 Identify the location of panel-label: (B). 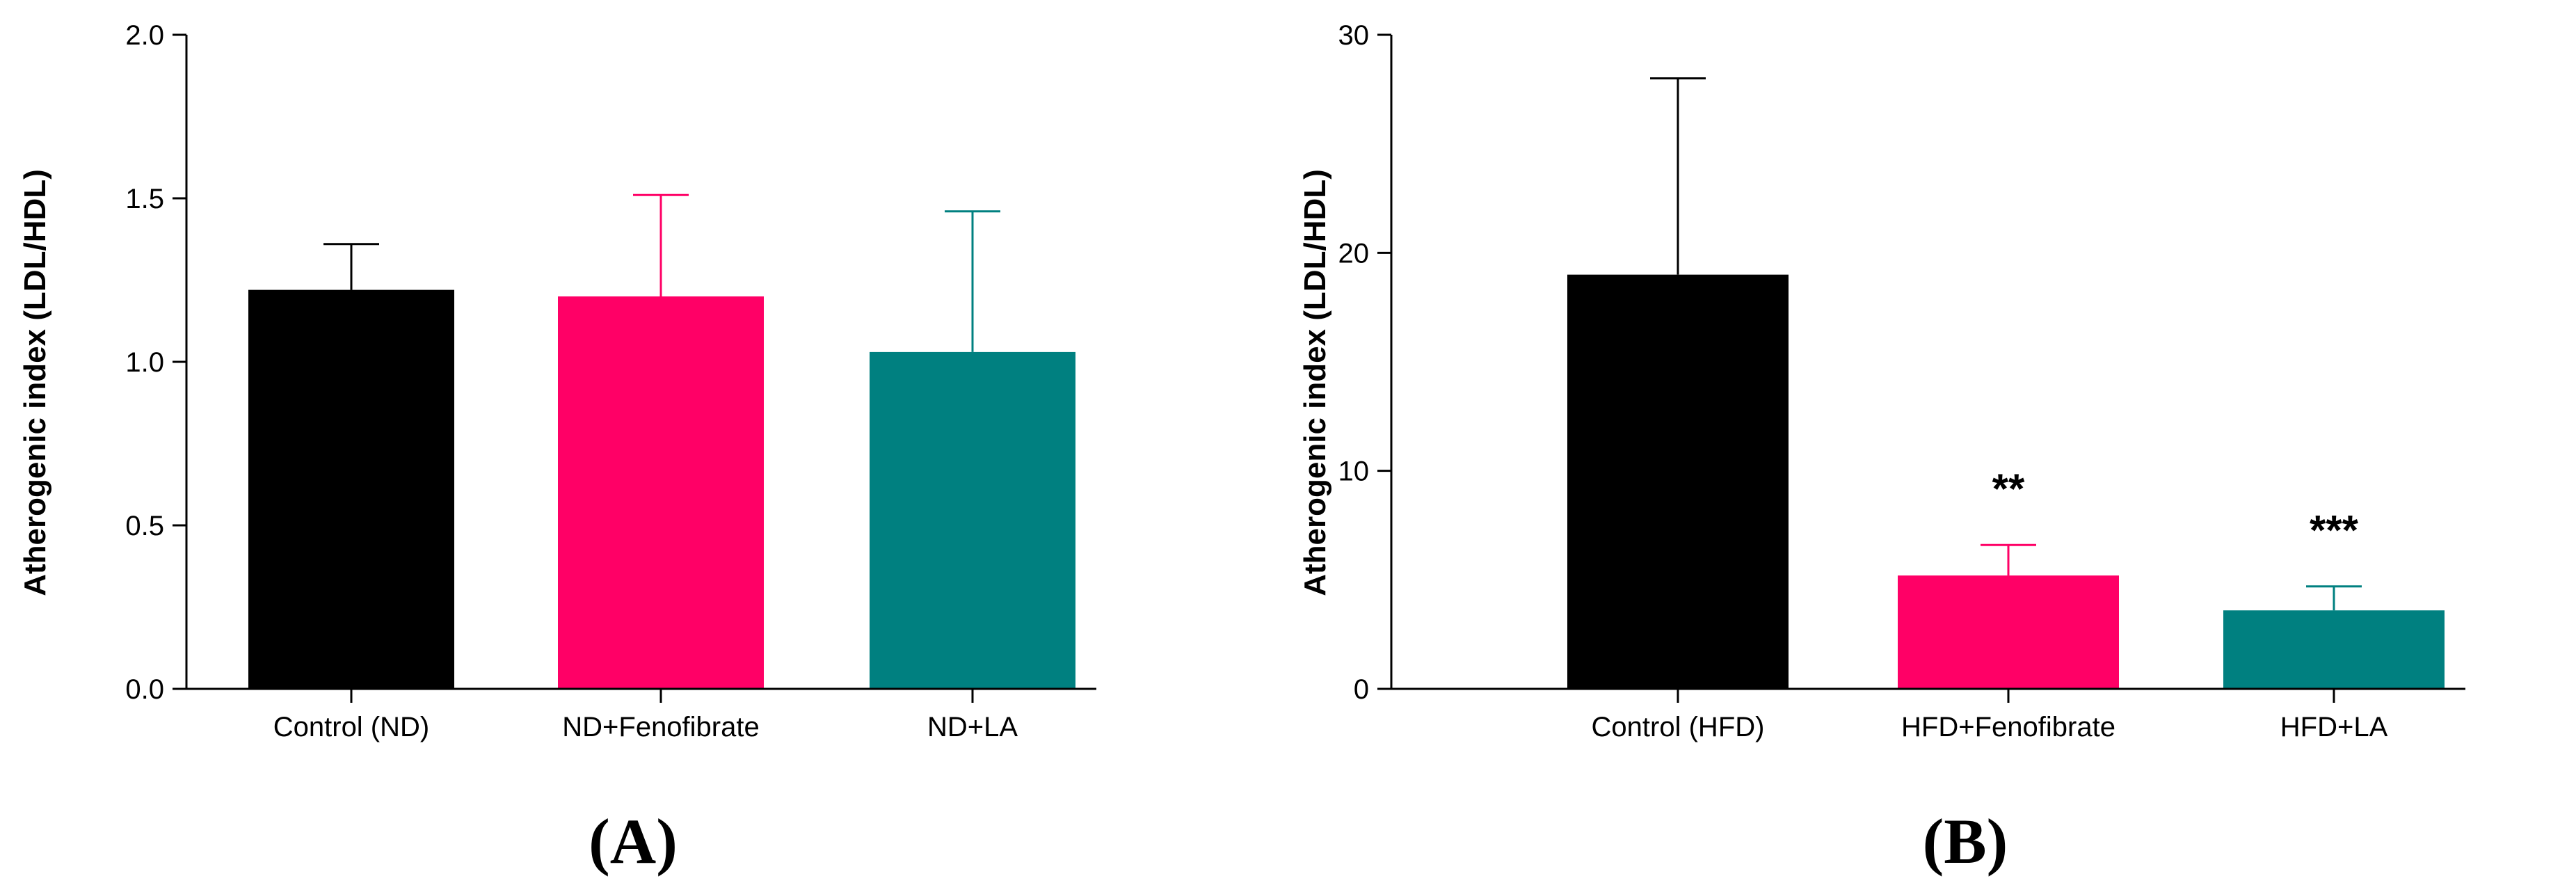
(1965, 841).